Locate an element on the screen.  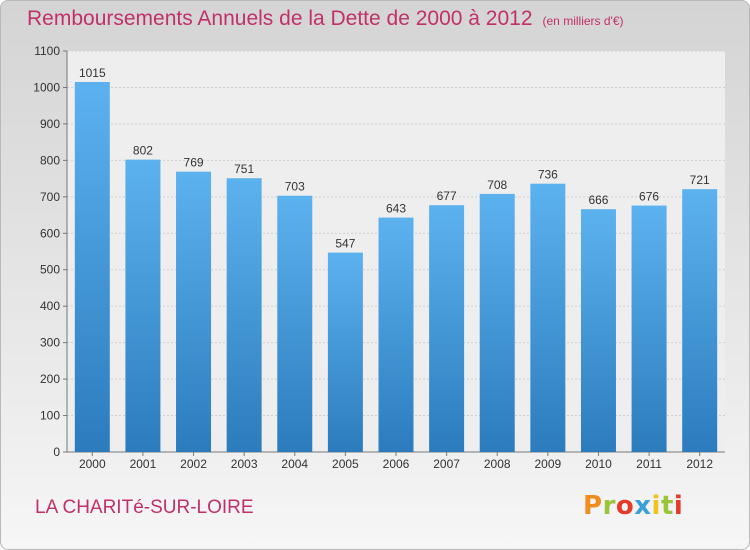
bar-value-label: 643 is located at coordinates (396, 209).